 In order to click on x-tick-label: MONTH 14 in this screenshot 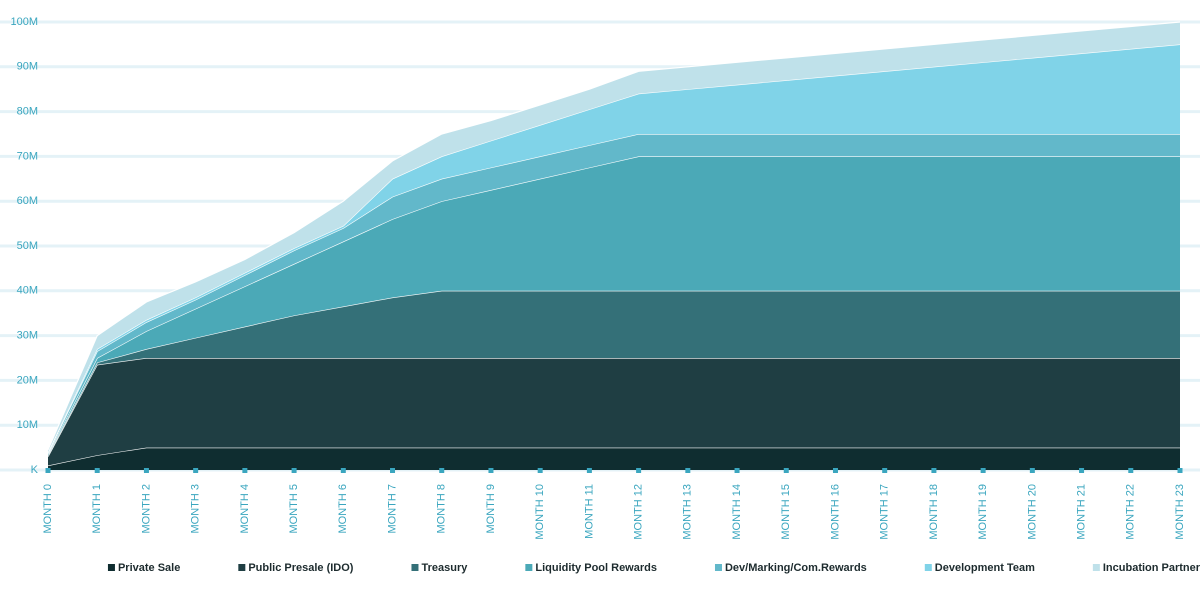, I will do `click(737, 512)`.